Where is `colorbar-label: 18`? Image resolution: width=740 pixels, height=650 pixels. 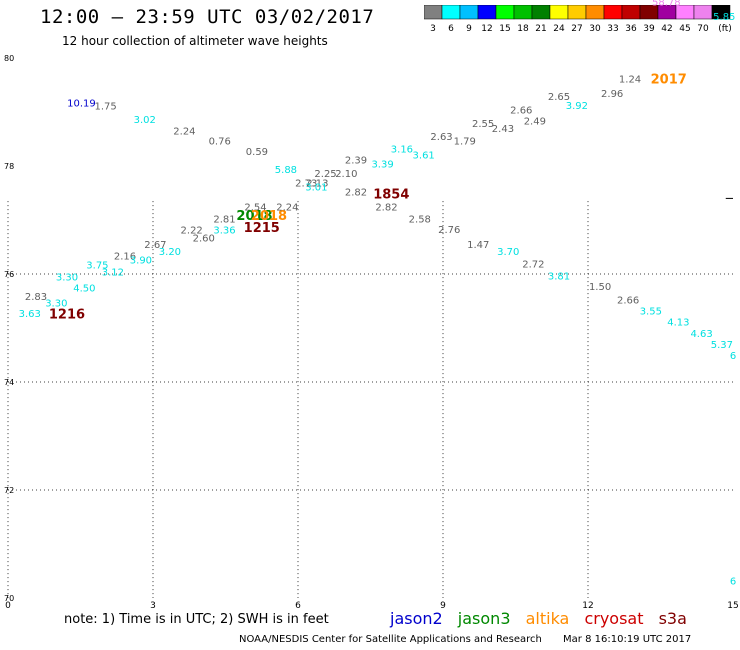
colorbar-label: 18 is located at coordinates (523, 29).